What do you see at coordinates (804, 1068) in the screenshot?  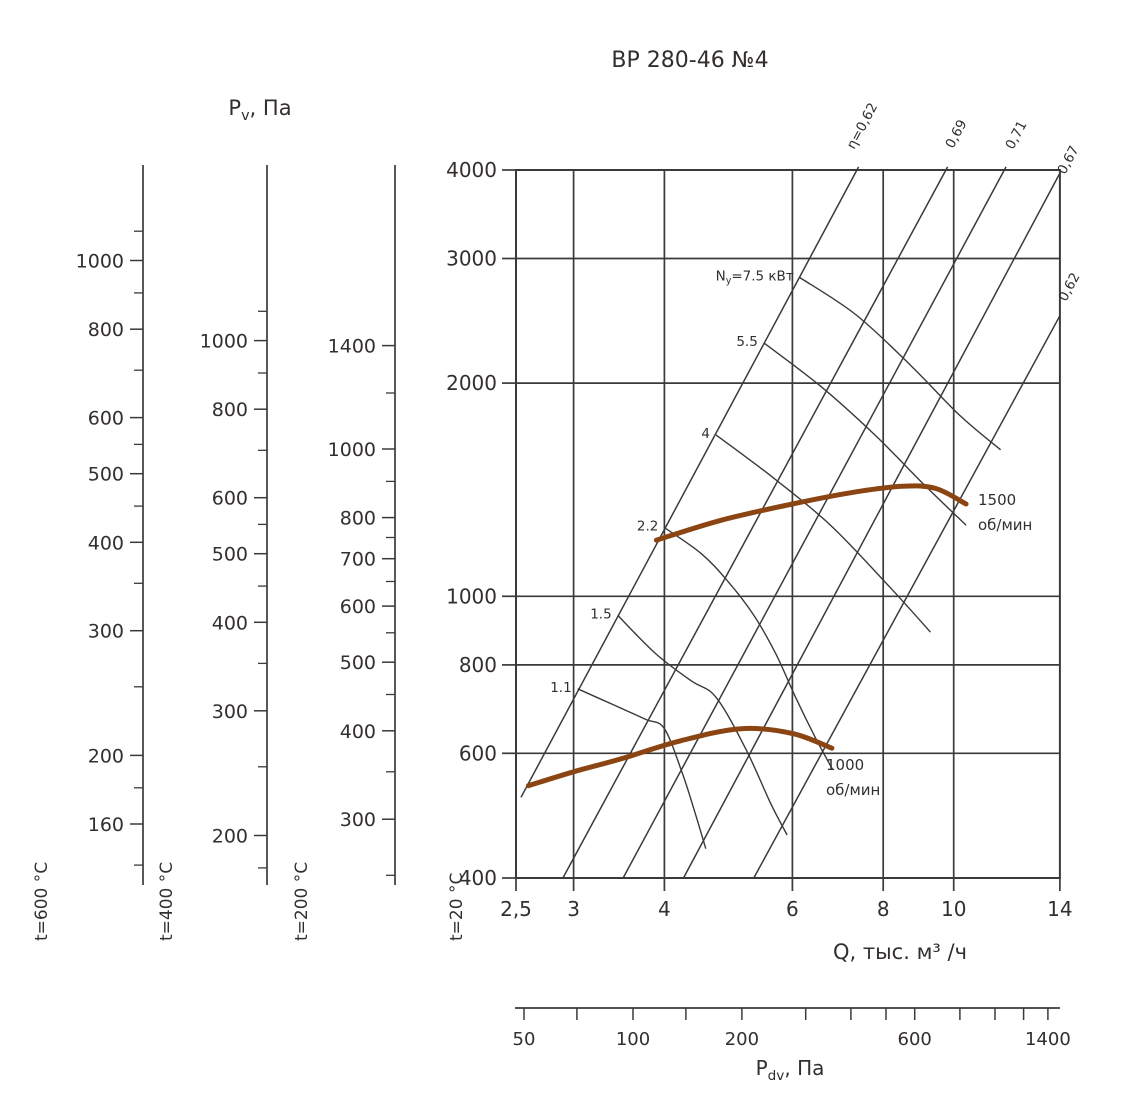 I see `pdv-axis-title-rest: , Па` at bounding box center [804, 1068].